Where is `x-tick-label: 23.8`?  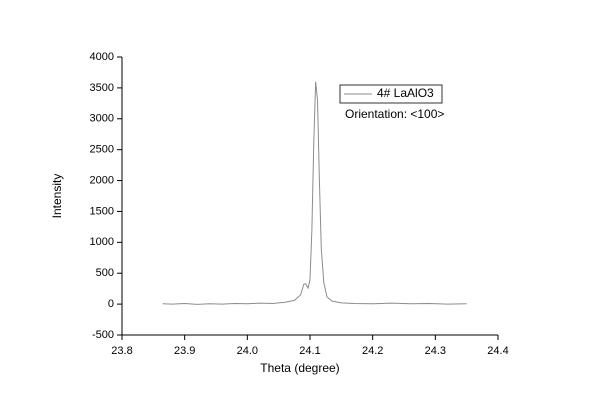
x-tick-label: 23.8 is located at coordinates (121, 351).